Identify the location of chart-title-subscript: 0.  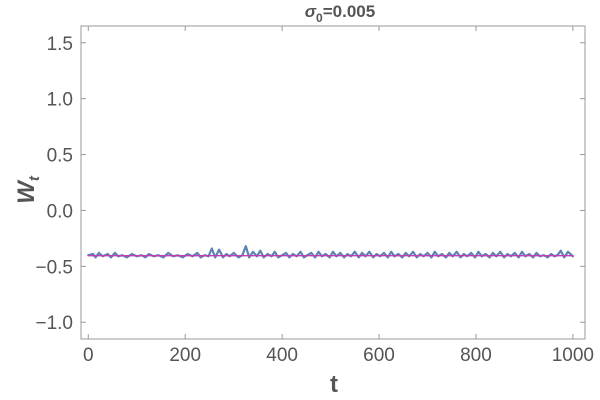
(319, 18).